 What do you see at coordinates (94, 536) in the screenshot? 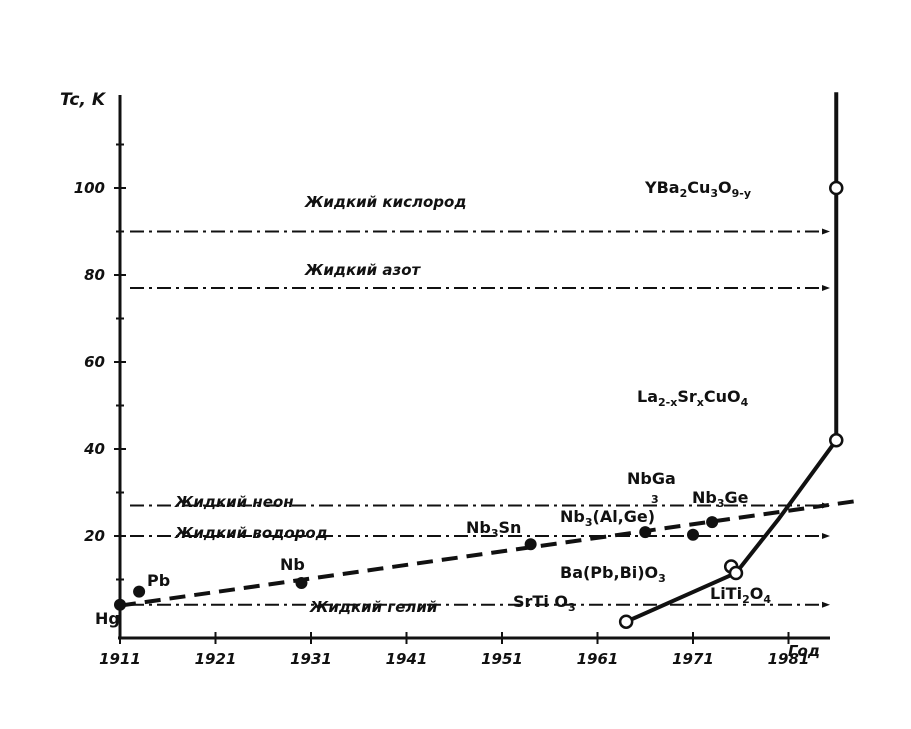
I see `y-tick-label-20: 20` at bounding box center [94, 536].